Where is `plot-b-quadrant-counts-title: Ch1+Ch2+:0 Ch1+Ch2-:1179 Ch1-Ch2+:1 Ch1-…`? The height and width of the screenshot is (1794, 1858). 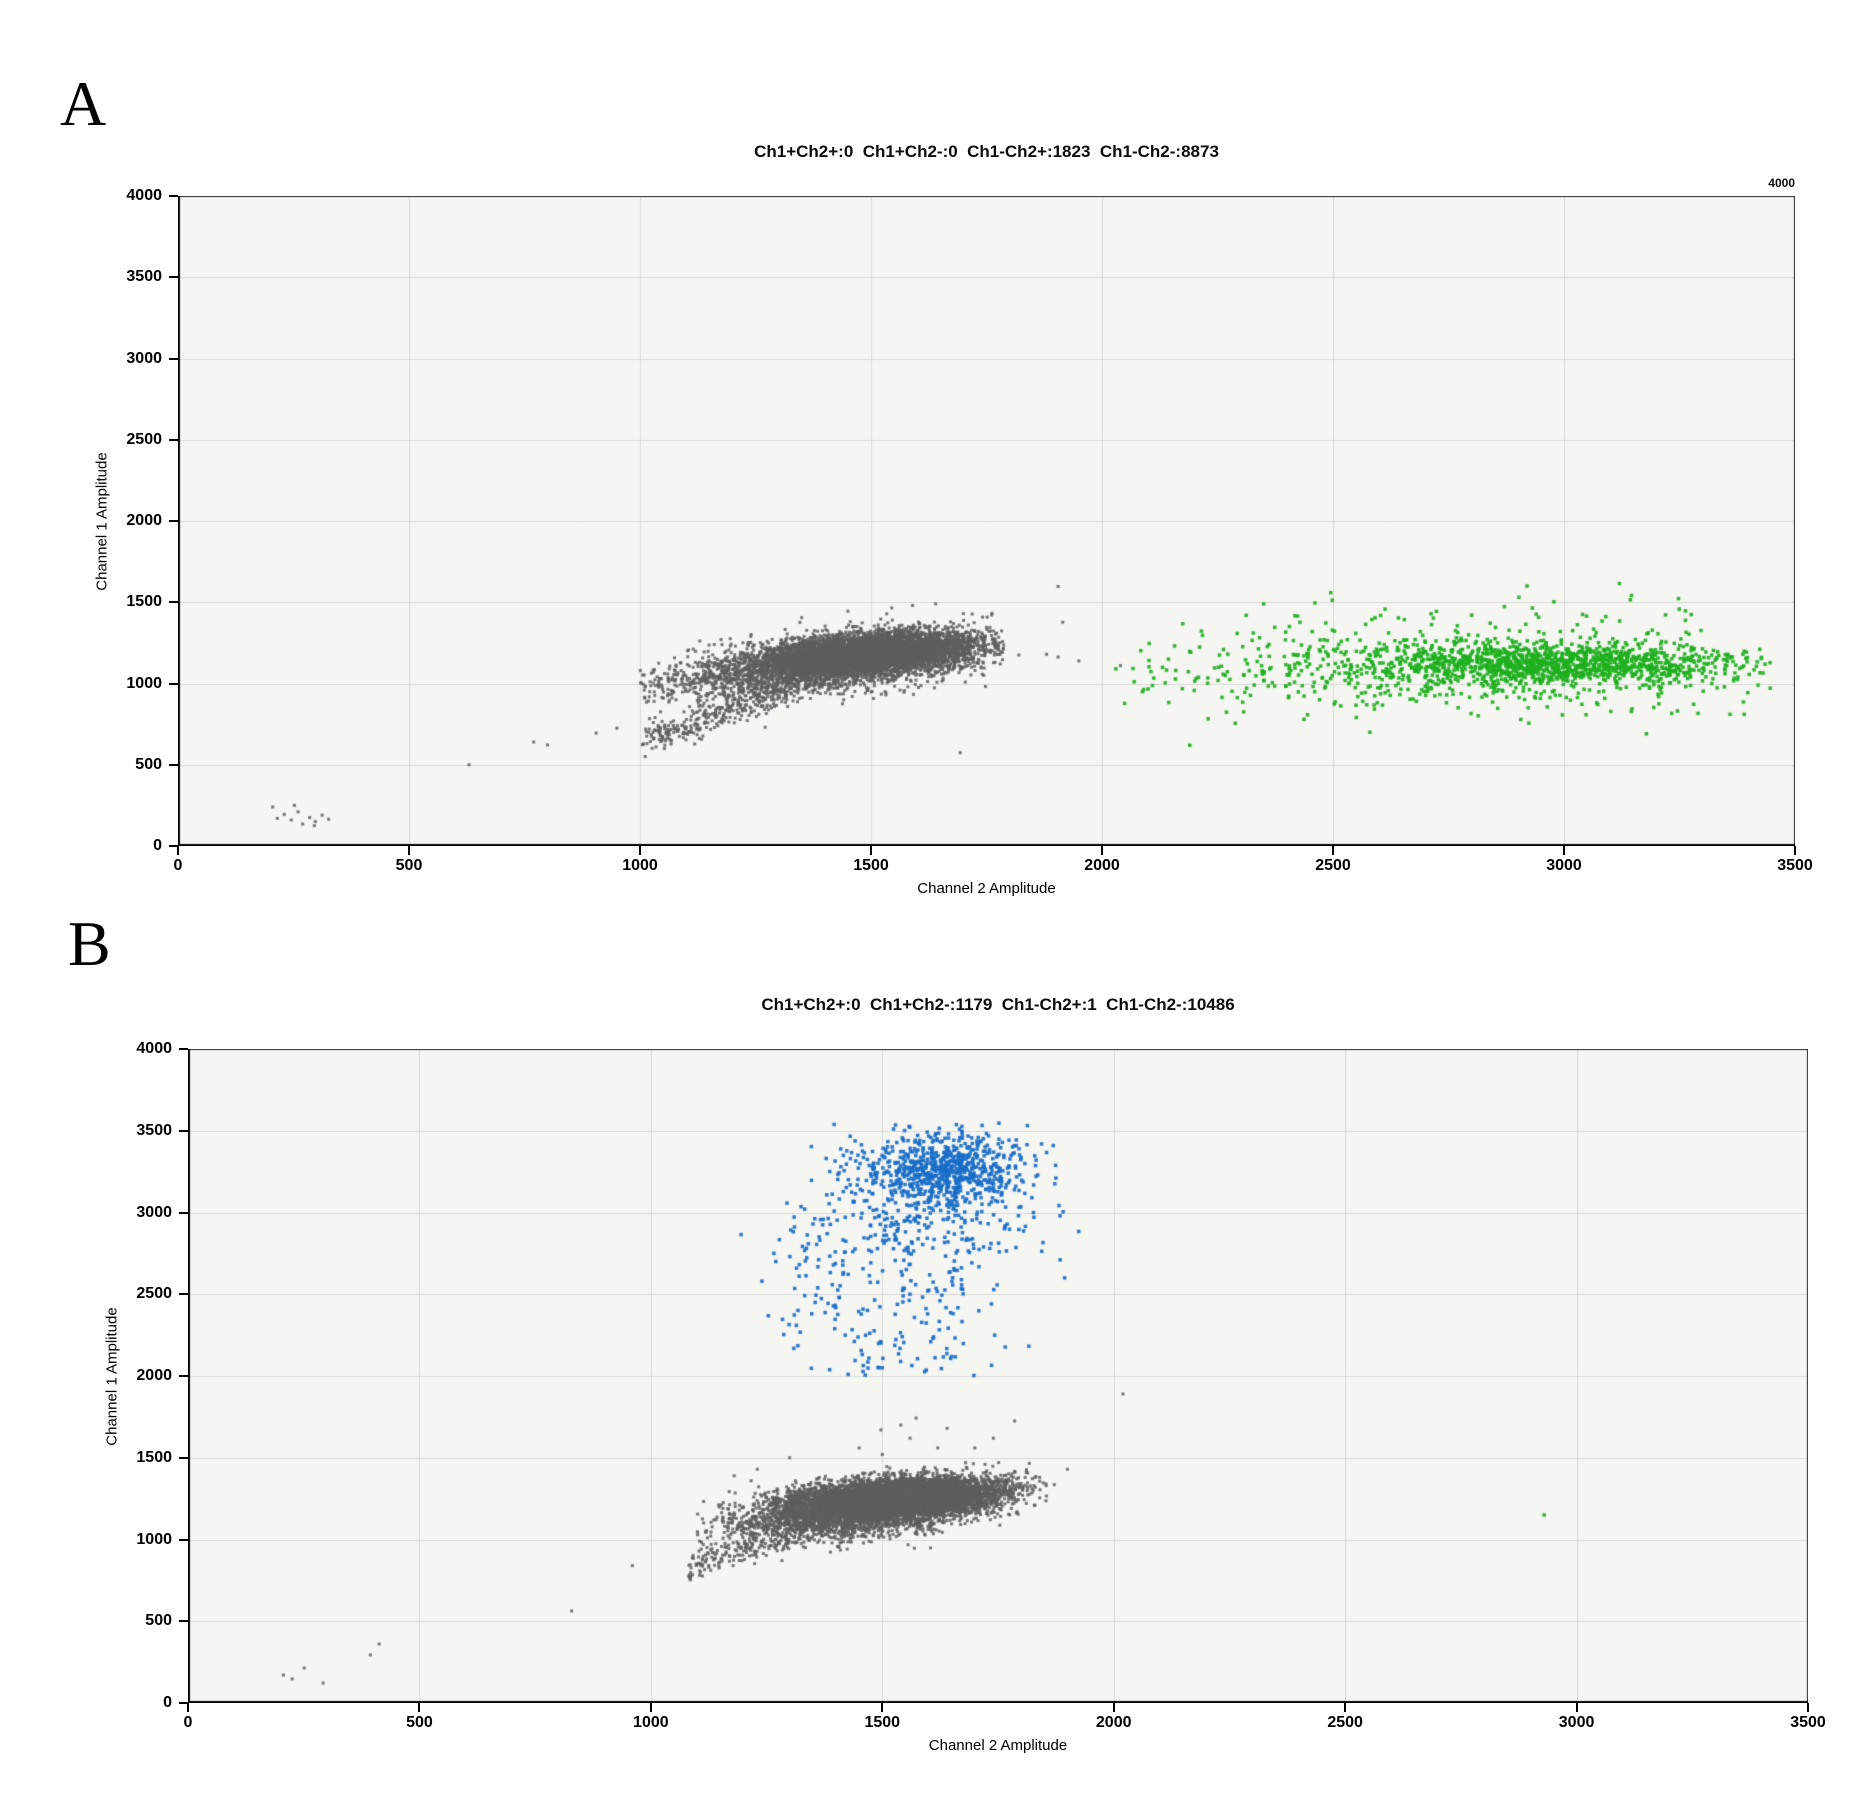 plot-b-quadrant-counts-title: Ch1+Ch2+:0 Ch1+Ch2-:1179 Ch1-Ch2+:1 Ch1-… is located at coordinates (998, 1004).